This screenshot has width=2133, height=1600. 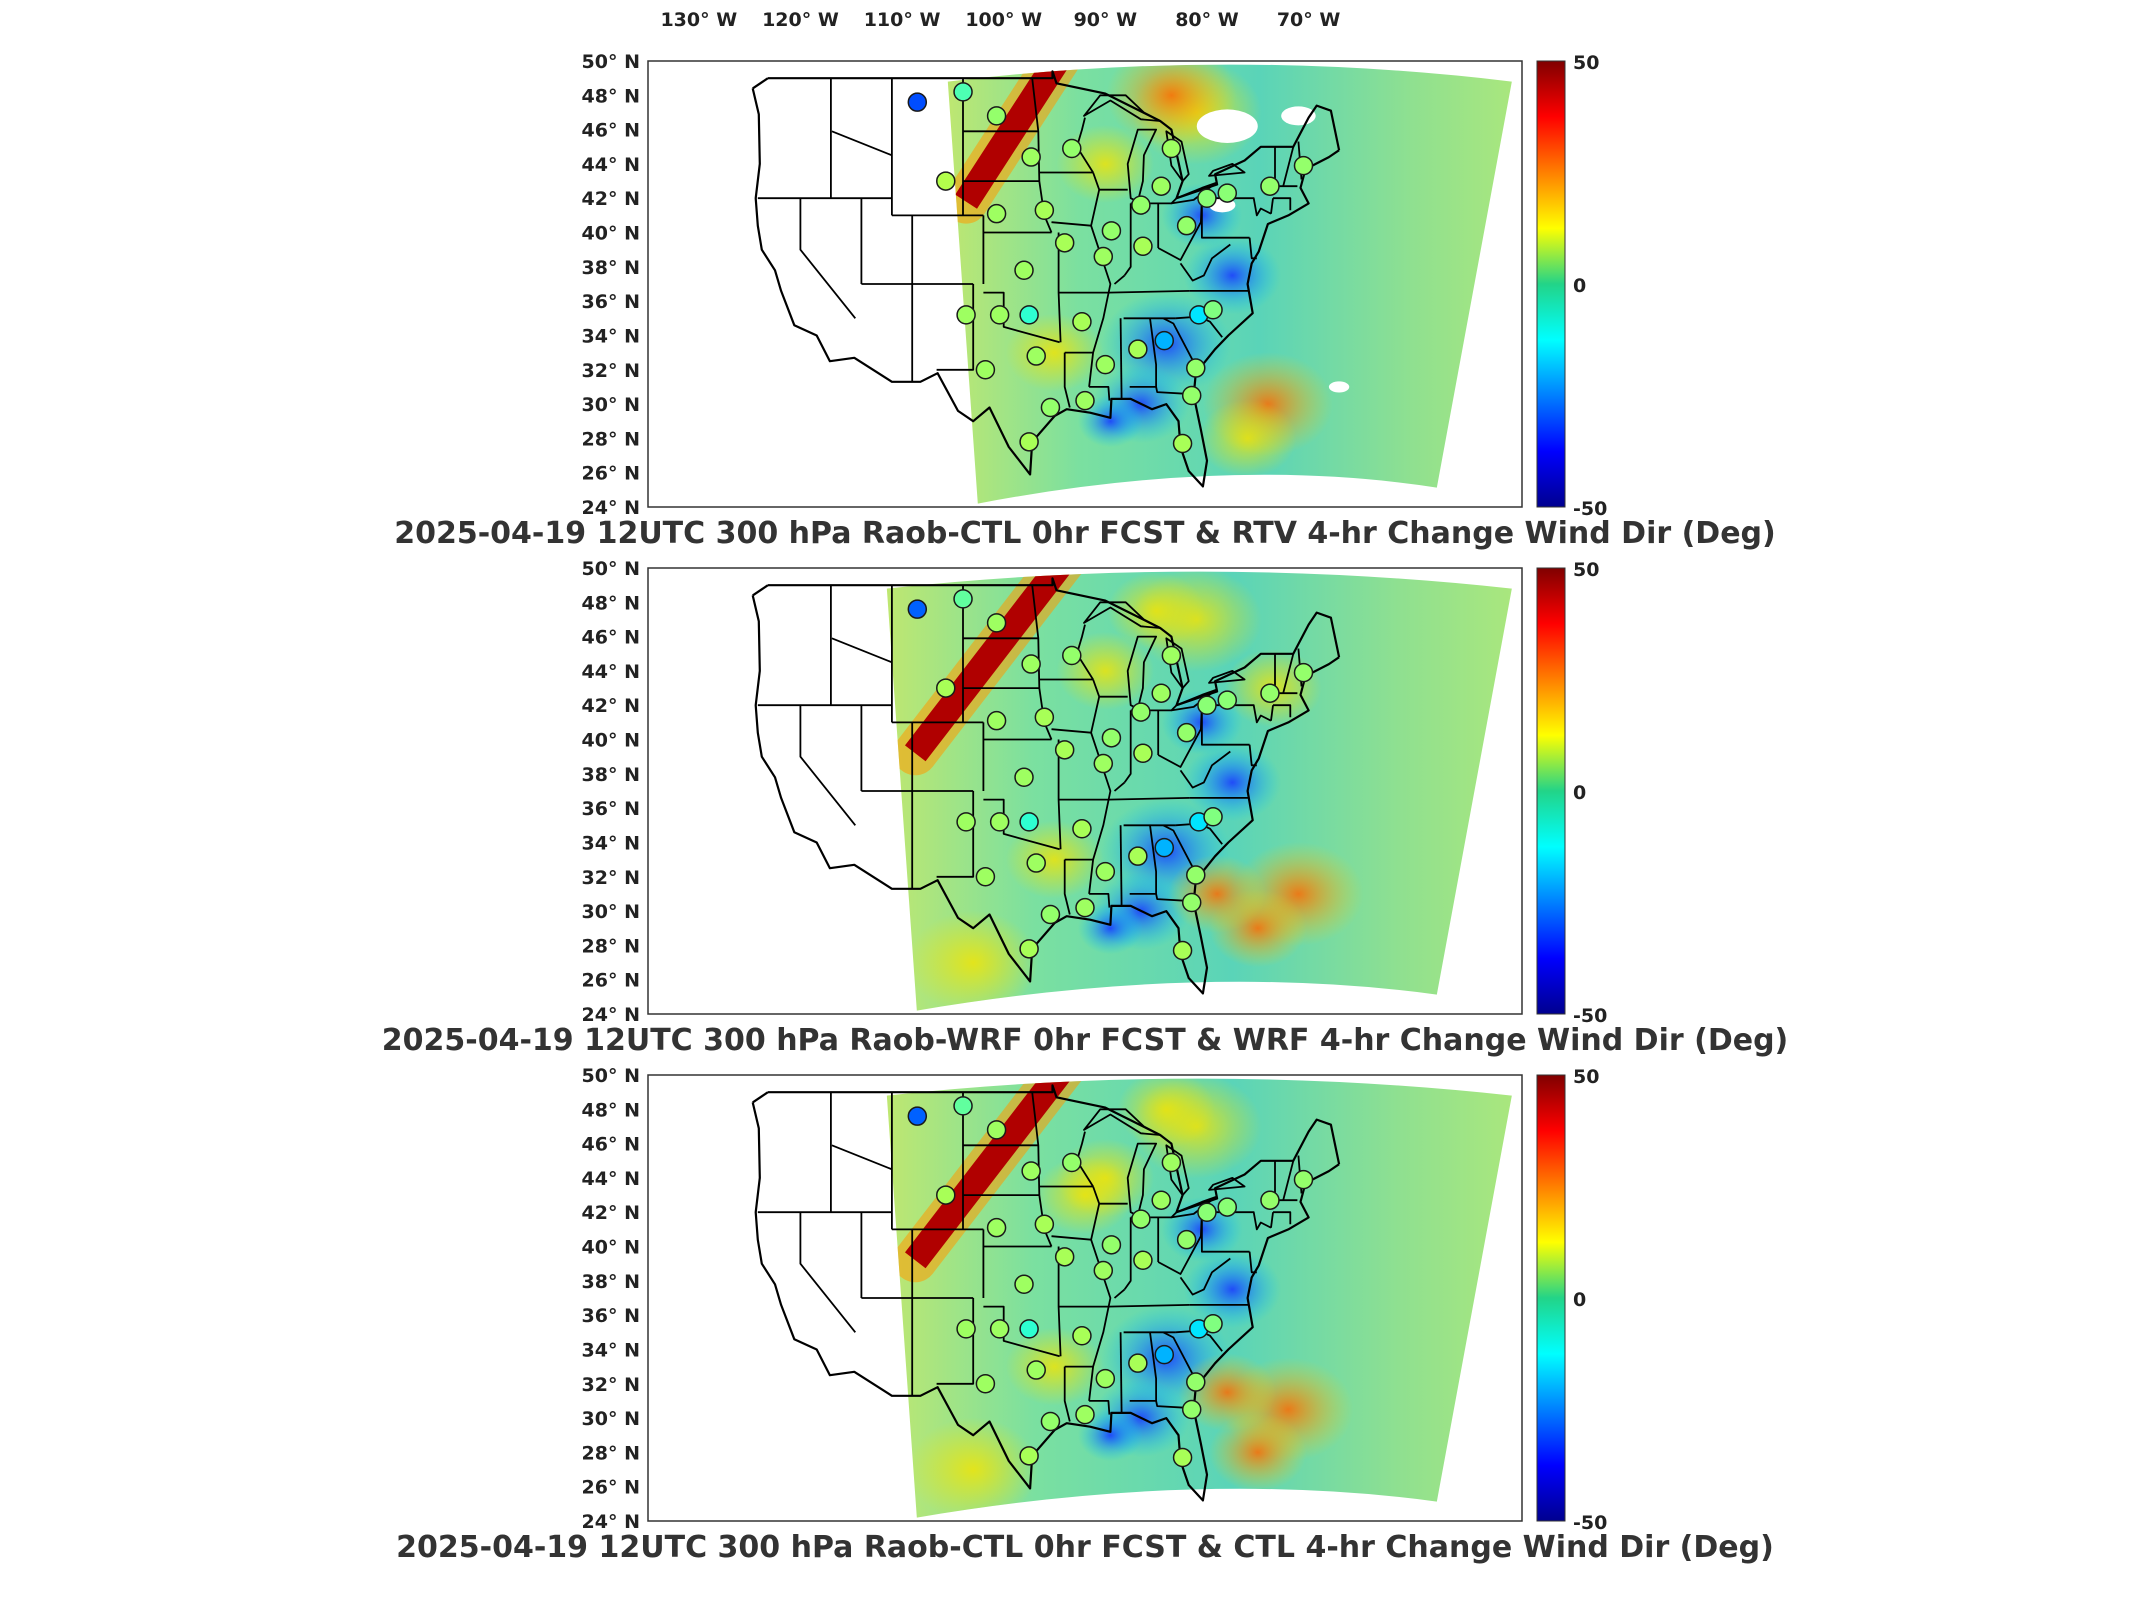 What do you see at coordinates (611, 1076) in the screenshot?
I see `latitude-label: 50° N` at bounding box center [611, 1076].